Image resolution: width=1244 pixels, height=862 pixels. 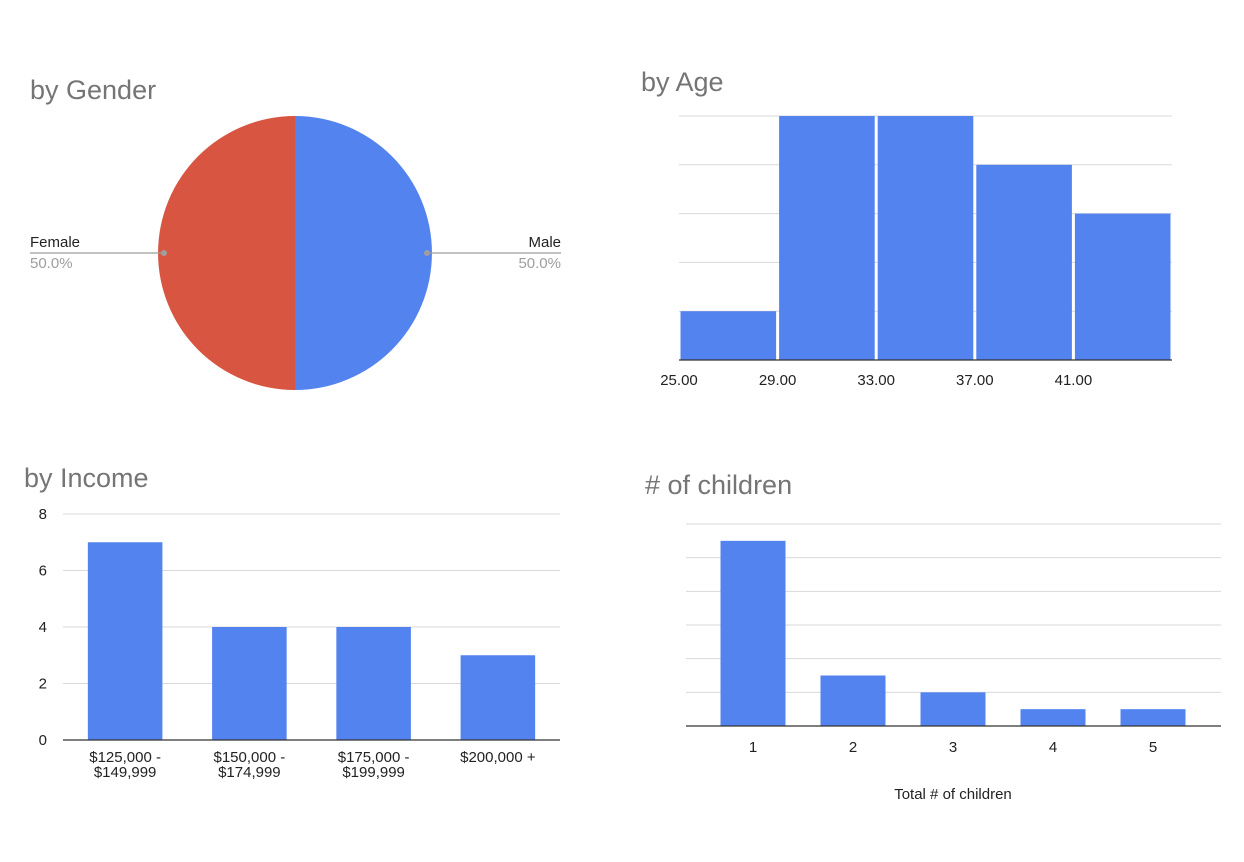 What do you see at coordinates (373, 772) in the screenshot?
I see `income-x-tick-label: $199,999` at bounding box center [373, 772].